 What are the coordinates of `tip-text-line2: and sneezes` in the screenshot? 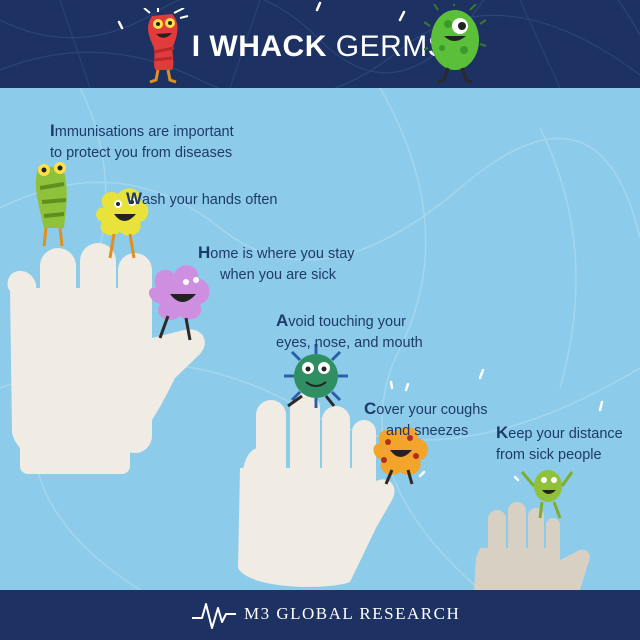 It's located at (427, 431).